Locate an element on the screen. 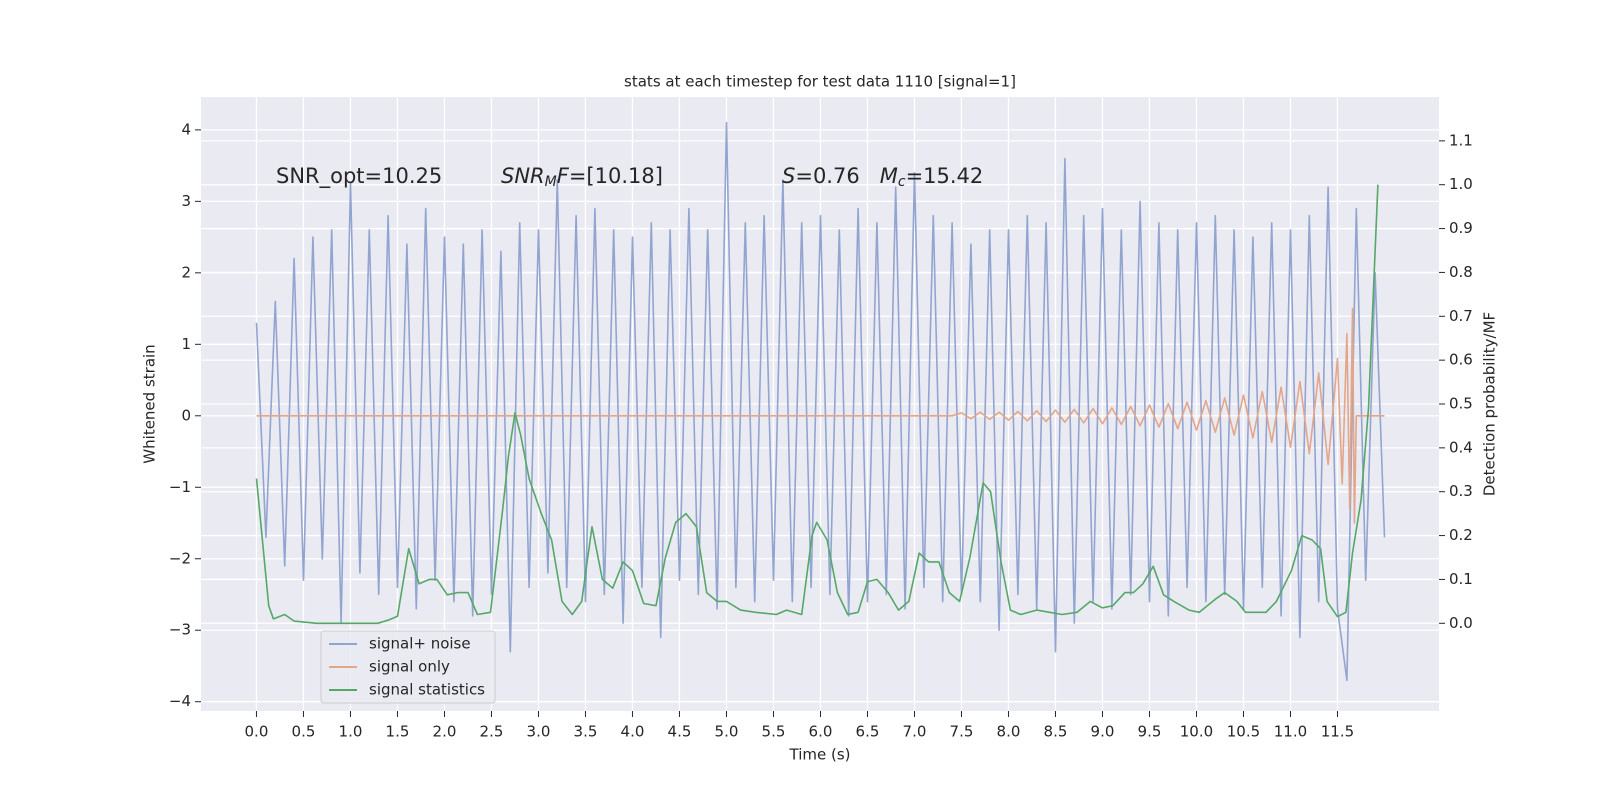 This screenshot has width=1600, height=800. x-tick-label: 0.5 is located at coordinates (304, 732).